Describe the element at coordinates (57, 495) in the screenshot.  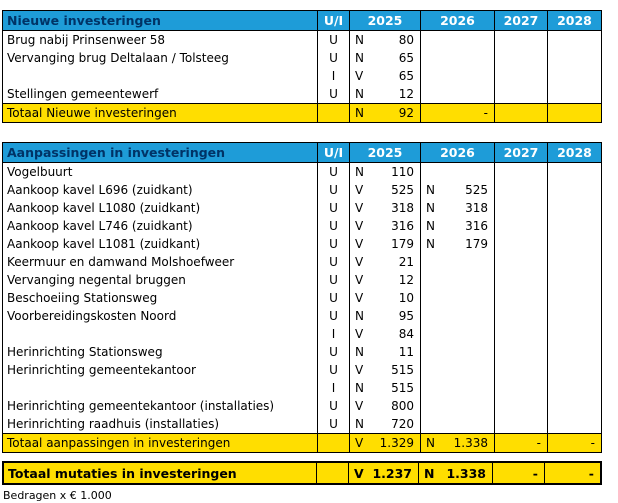
I see `footnote: Bedragen x € 1.000` at that location.